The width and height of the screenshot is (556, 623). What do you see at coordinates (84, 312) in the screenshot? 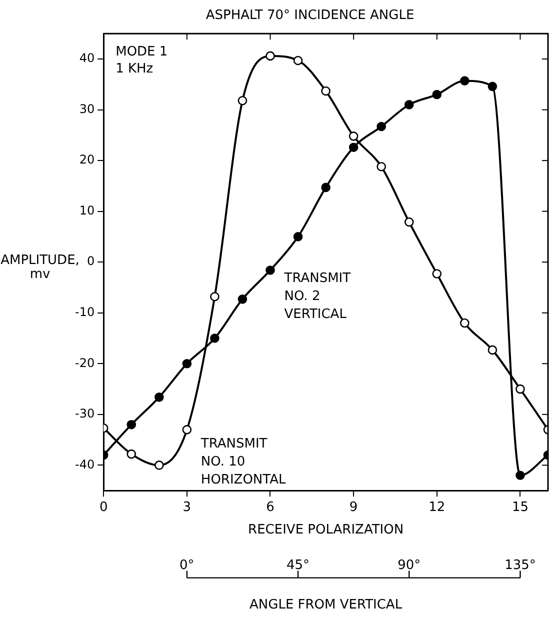
I see `y-tick-label: -10` at bounding box center [84, 312].